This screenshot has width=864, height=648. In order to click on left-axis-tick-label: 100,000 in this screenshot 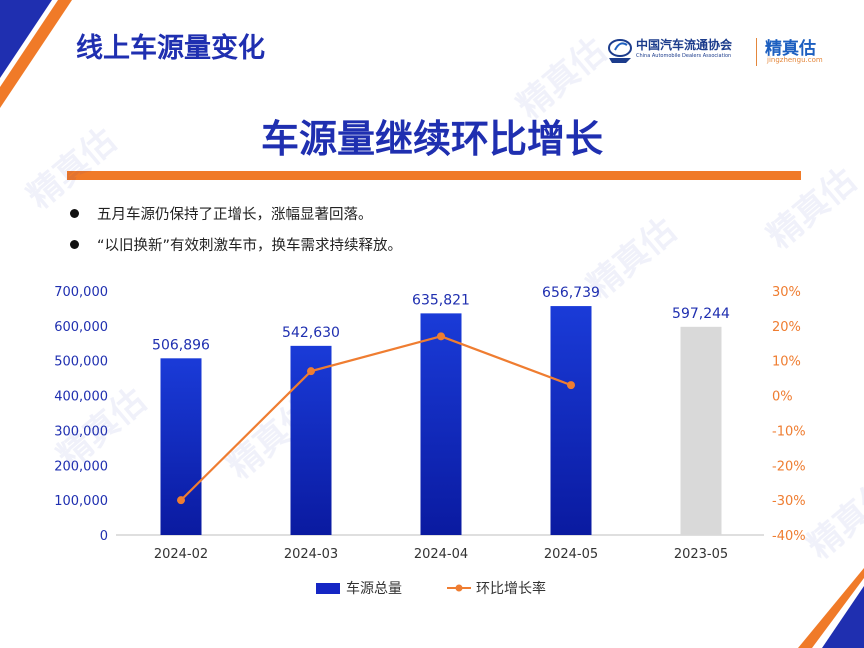, I will do `click(81, 501)`.